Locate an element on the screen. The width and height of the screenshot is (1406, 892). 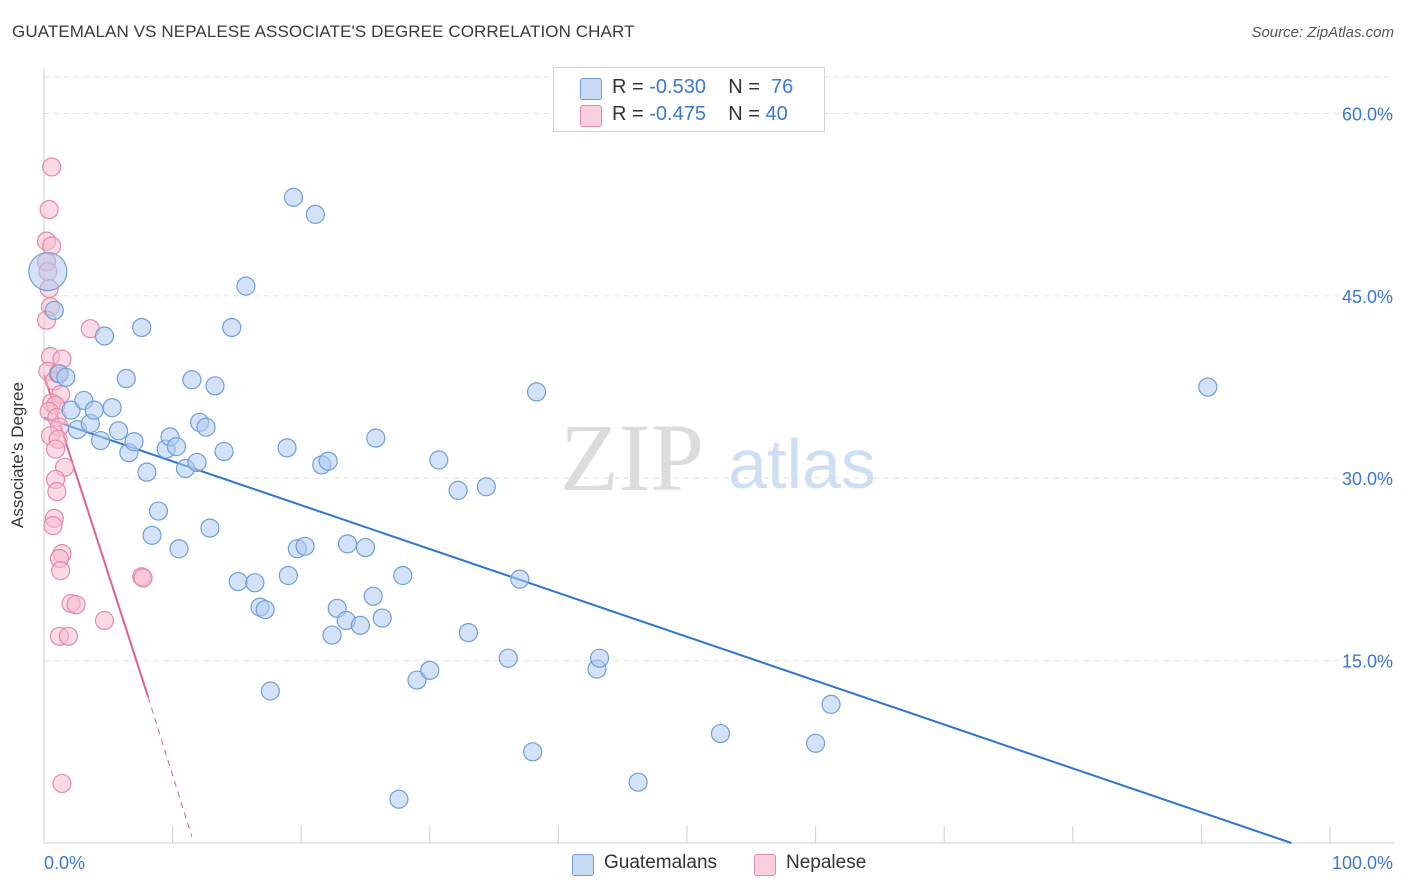
y-tick-label-1: 30.0% is located at coordinates (1367, 479).